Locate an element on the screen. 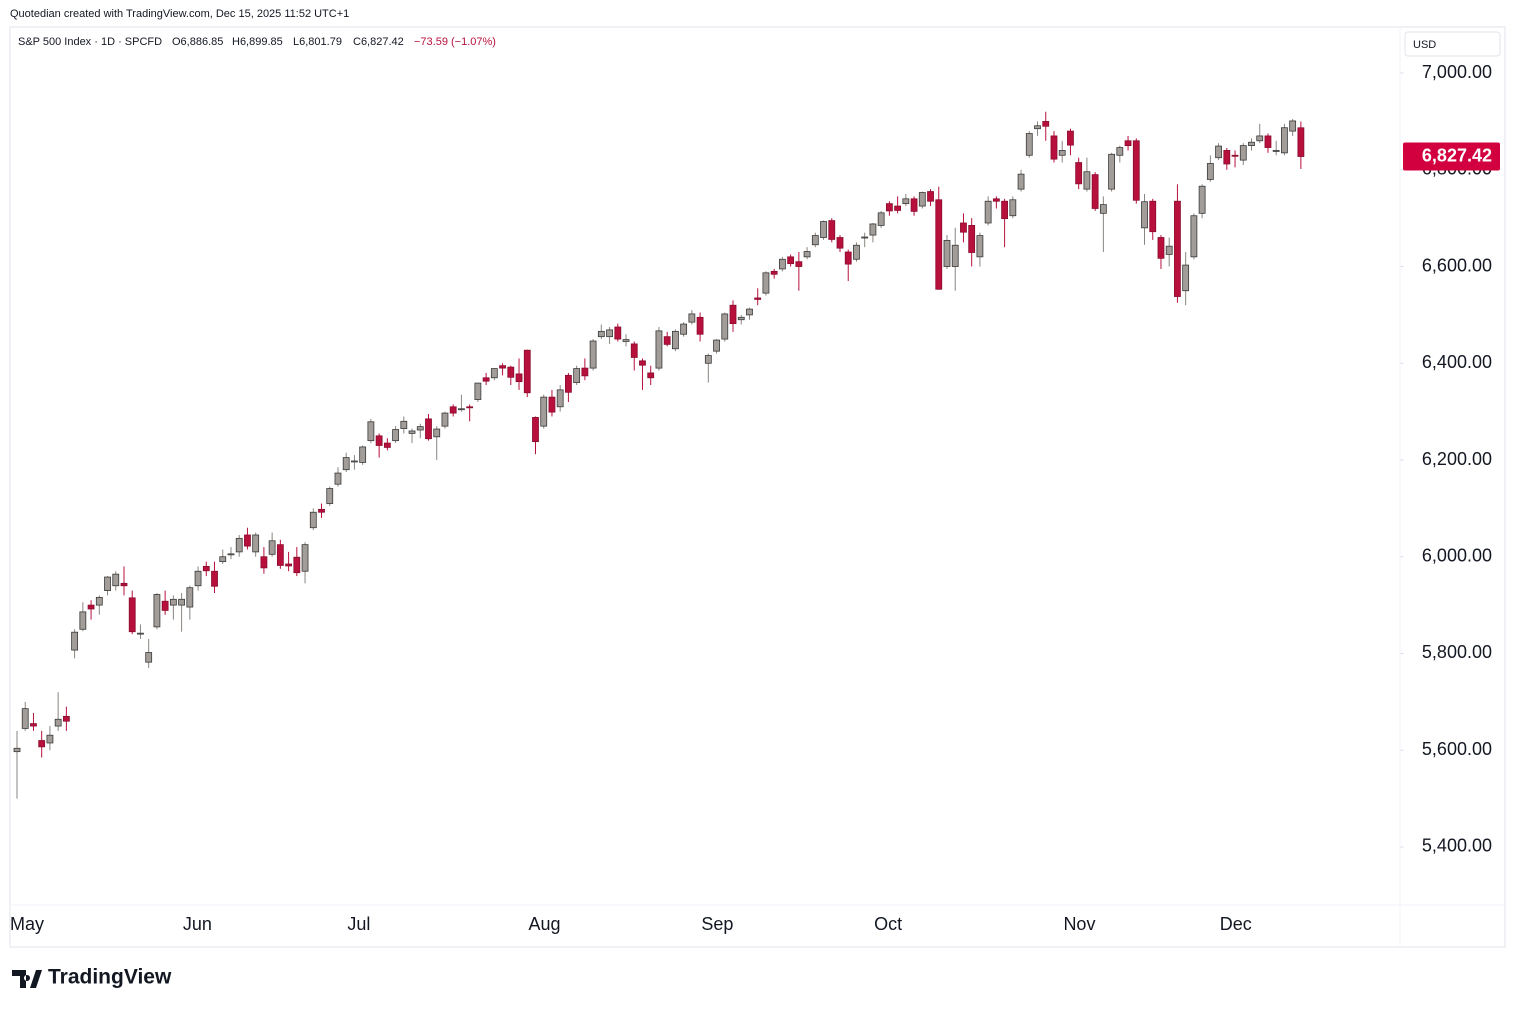 The width and height of the screenshot is (1515, 1013). y-tick-label: 5,600.00 is located at coordinates (1457, 749).